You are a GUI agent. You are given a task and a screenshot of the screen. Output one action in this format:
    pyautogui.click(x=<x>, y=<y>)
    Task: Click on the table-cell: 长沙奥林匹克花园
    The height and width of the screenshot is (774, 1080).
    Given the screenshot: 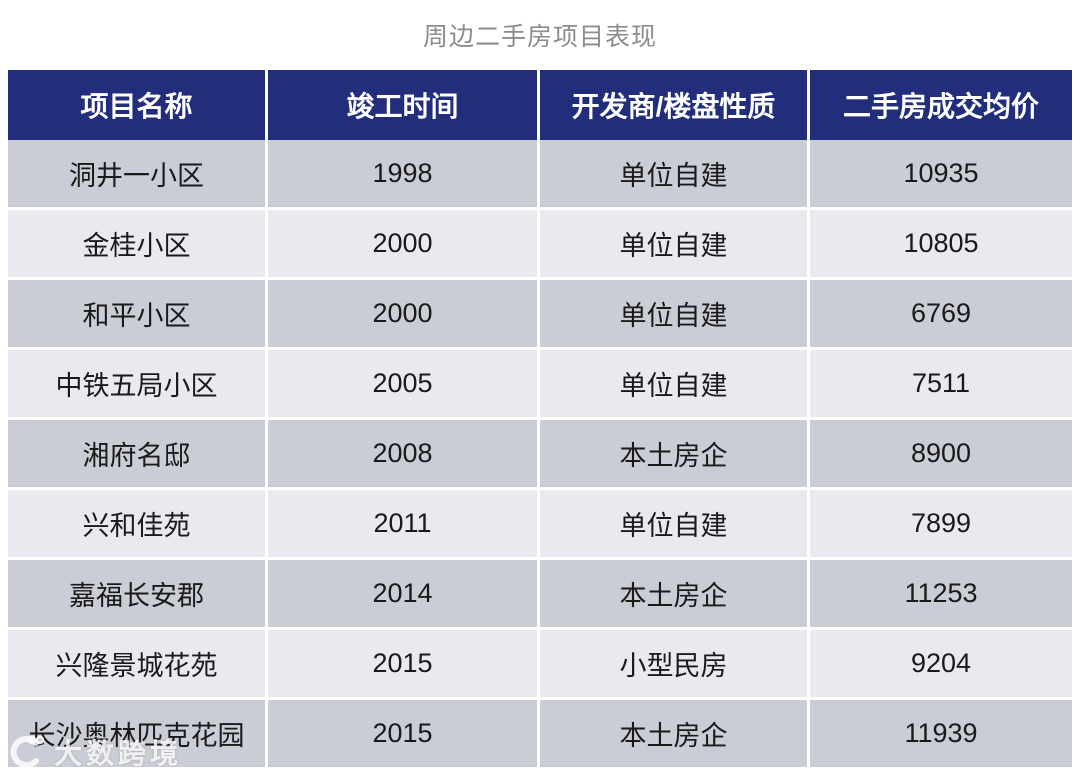 What is the action you would take?
    pyautogui.click(x=136, y=733)
    